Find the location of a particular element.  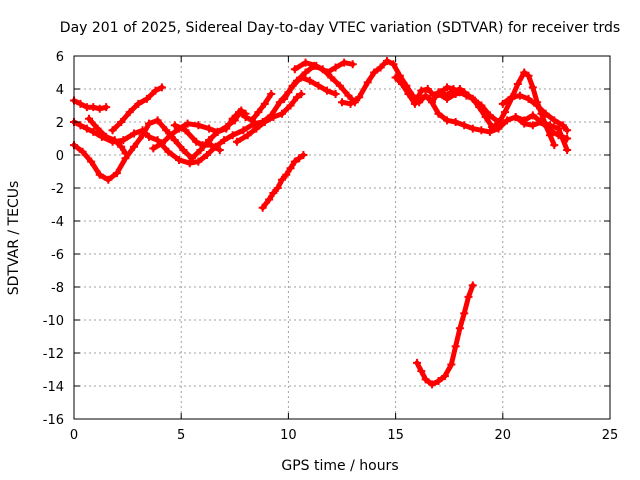

series-arc10 is located at coordinates (310, 88).